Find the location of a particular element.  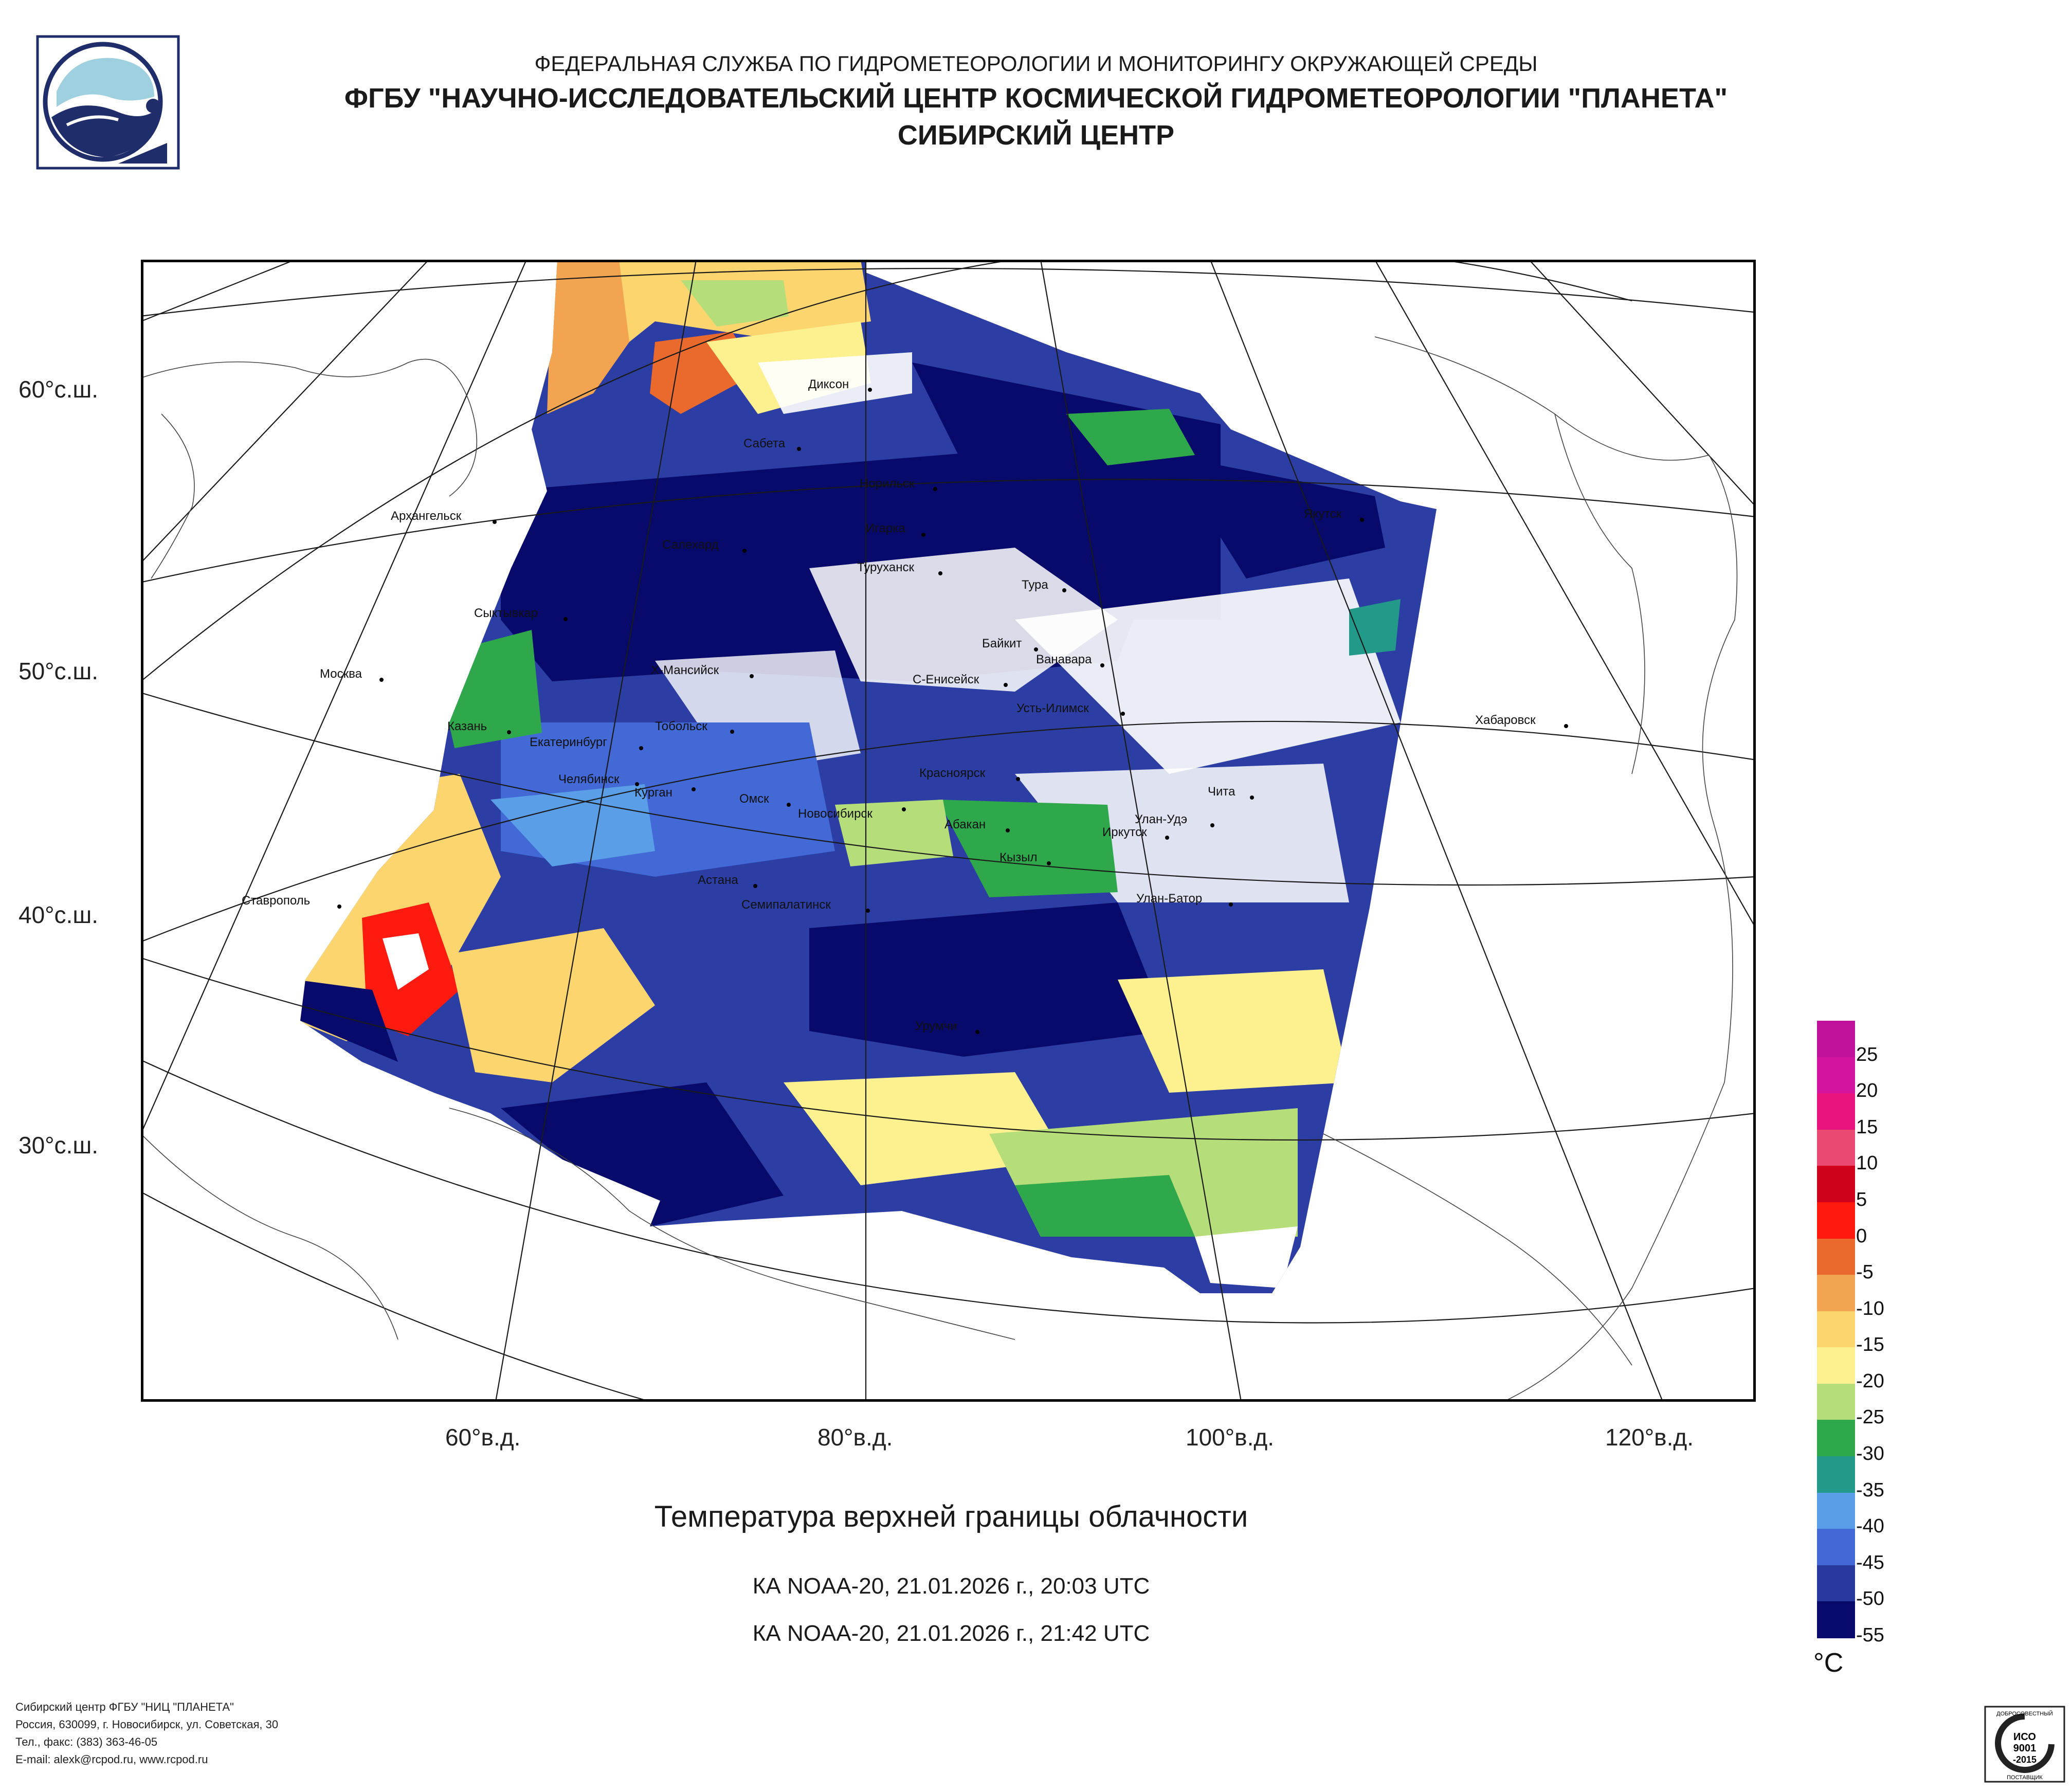

svg-text: Норильск is located at coordinates (887, 484).